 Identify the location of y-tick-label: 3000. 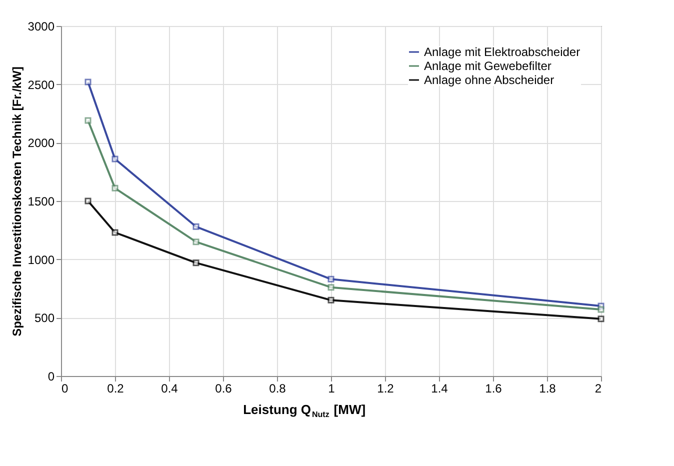
(41, 27).